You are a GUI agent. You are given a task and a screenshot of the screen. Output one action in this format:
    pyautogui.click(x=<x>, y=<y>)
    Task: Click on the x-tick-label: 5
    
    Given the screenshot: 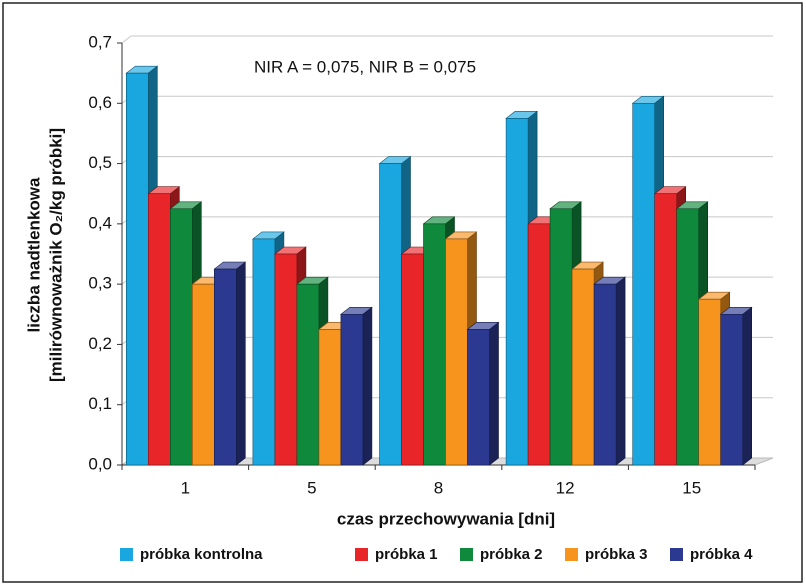 What is the action you would take?
    pyautogui.click(x=311, y=487)
    